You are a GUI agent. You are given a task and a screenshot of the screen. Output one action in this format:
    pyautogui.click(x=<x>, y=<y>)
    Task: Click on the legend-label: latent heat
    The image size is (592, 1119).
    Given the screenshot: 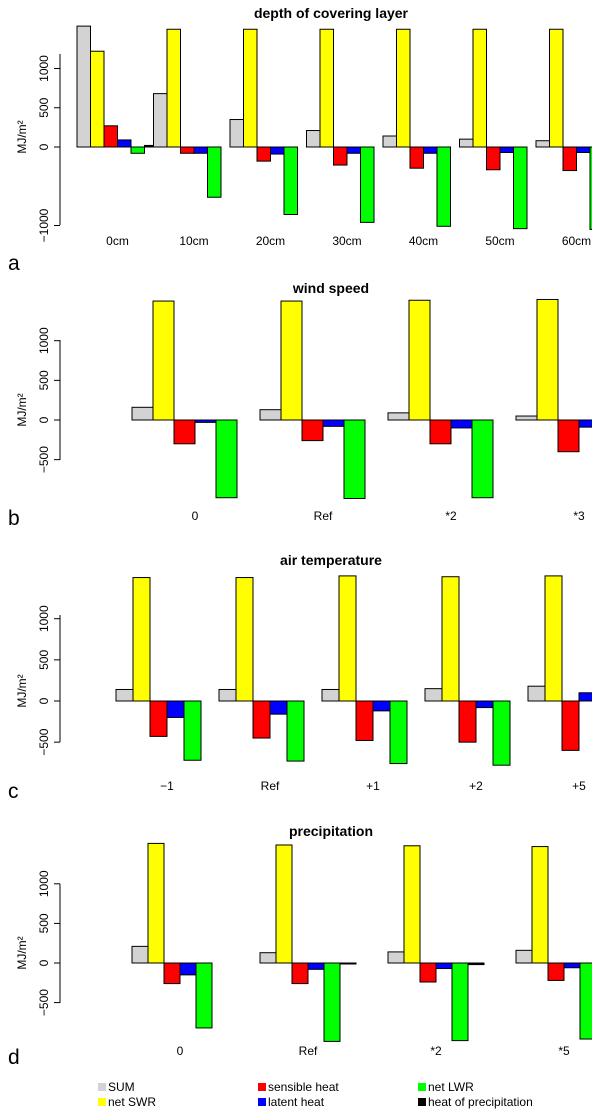 What is the action you would take?
    pyautogui.click(x=296, y=1102)
    